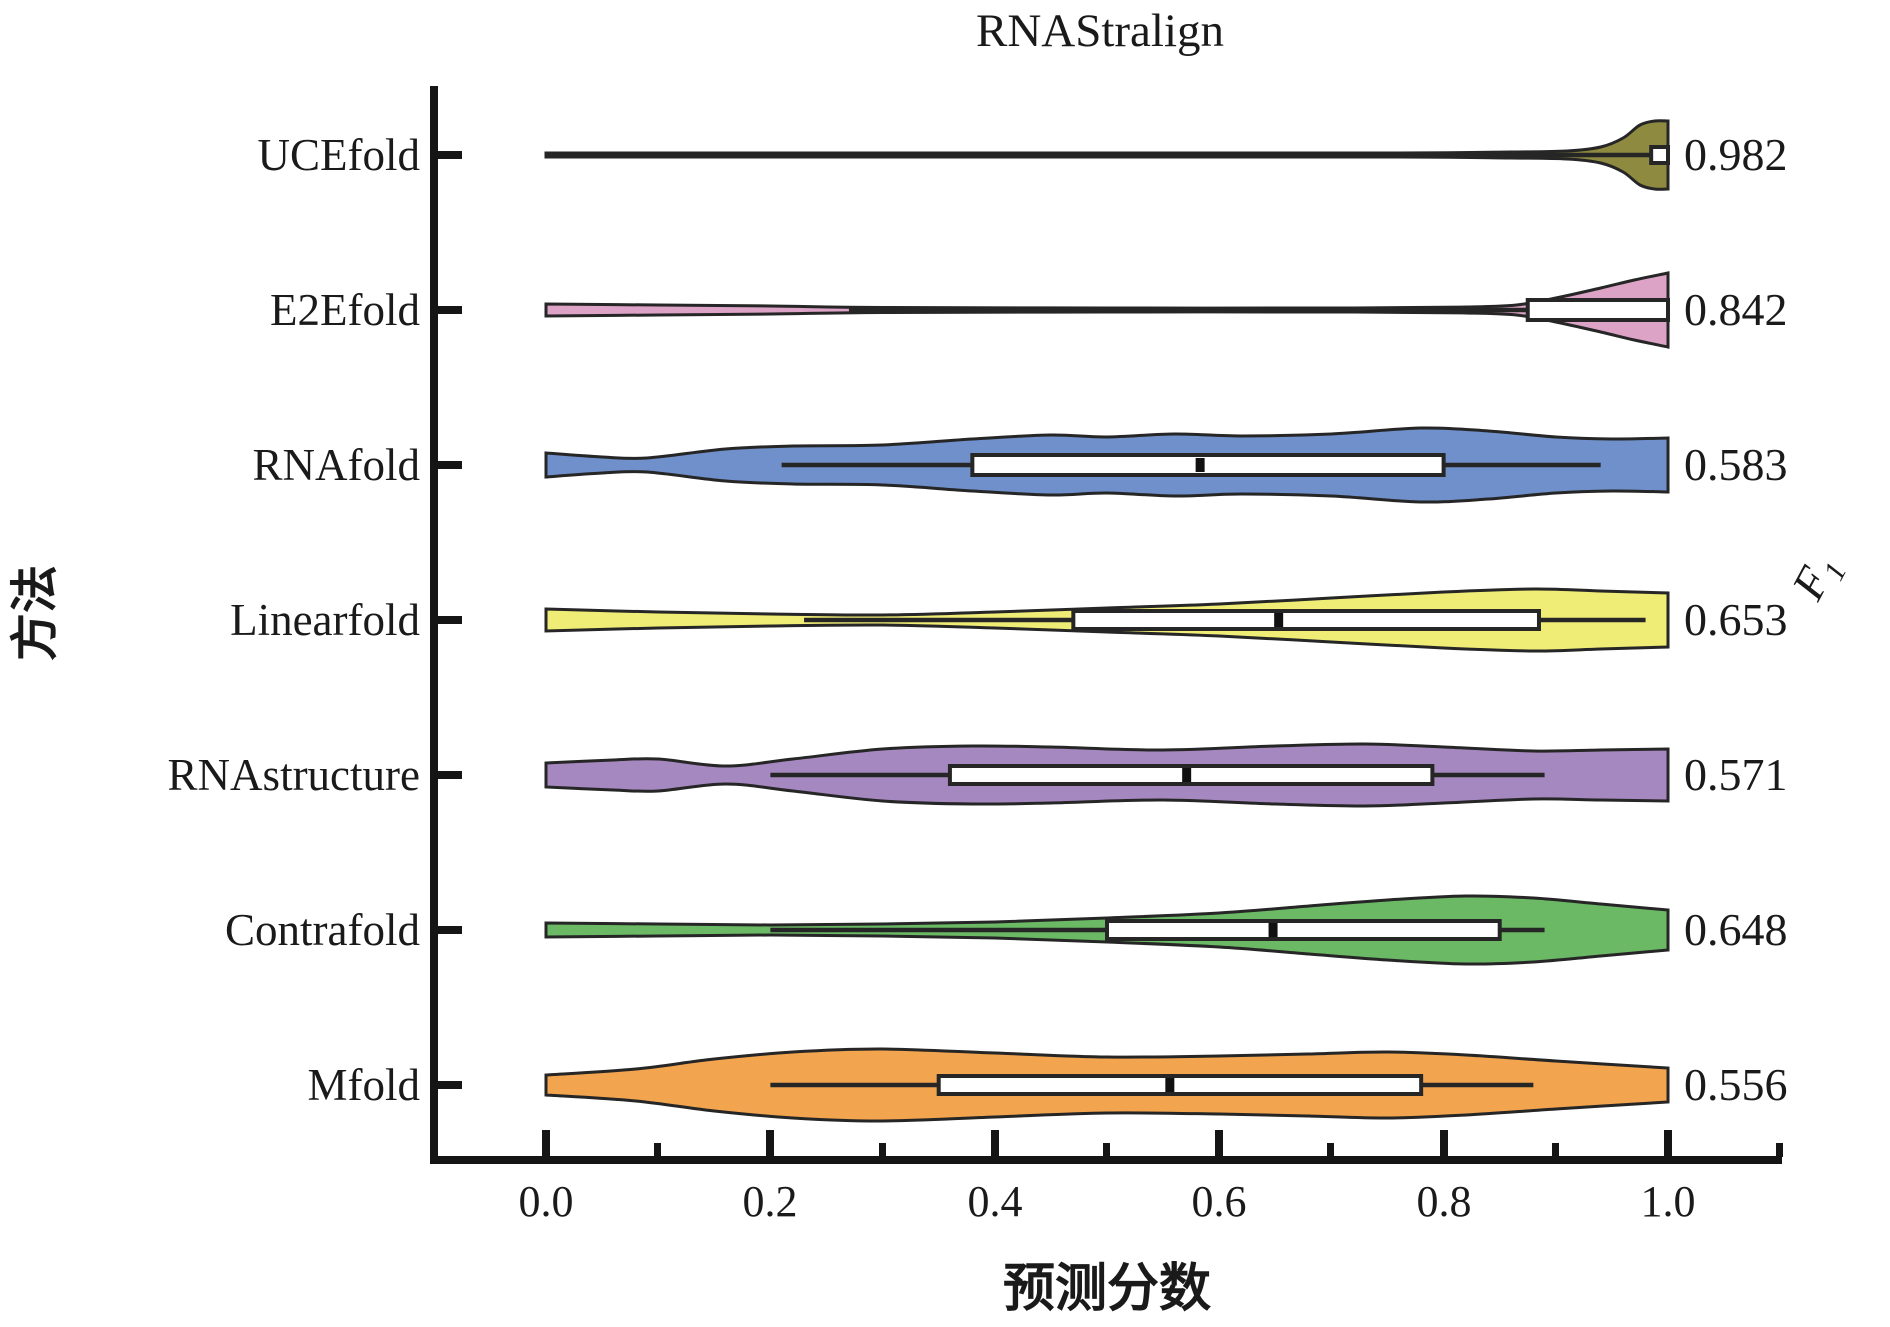 The image size is (1890, 1327). What do you see at coordinates (450, 310) in the screenshot?
I see `y-tick-E2Efold` at bounding box center [450, 310].